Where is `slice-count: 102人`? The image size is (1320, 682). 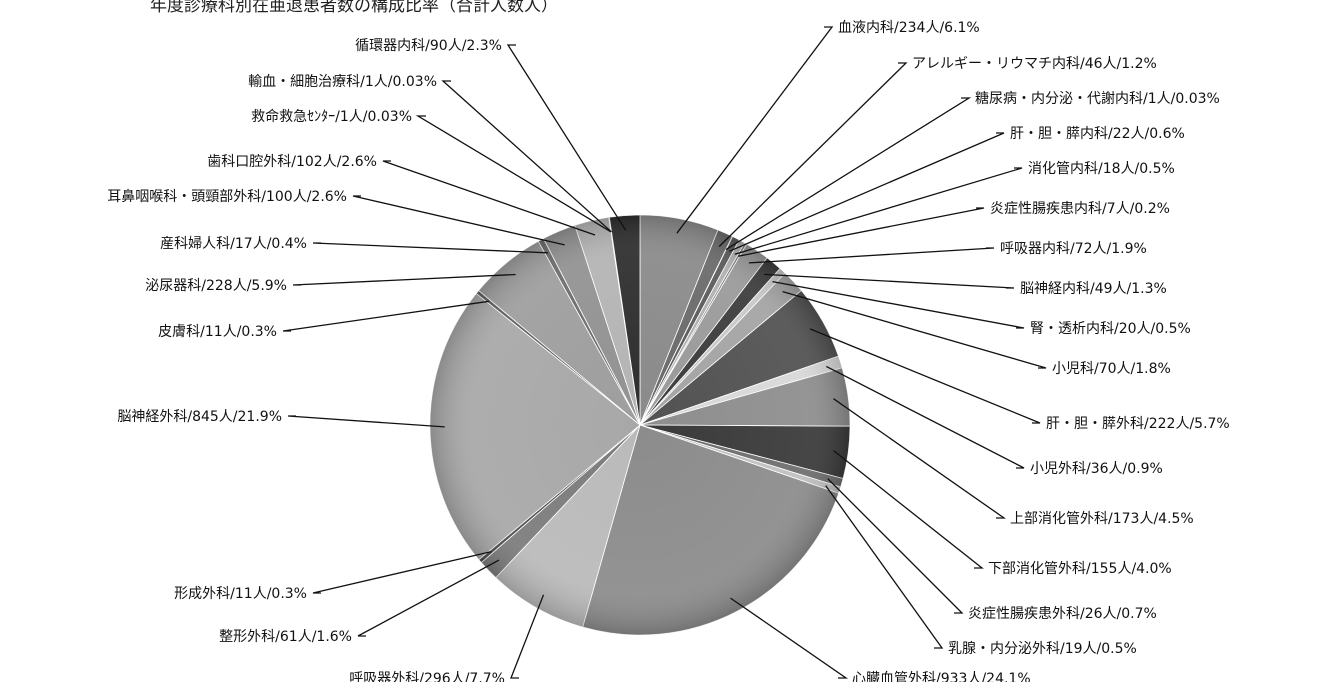
slice-count: 102人 is located at coordinates (316, 162).